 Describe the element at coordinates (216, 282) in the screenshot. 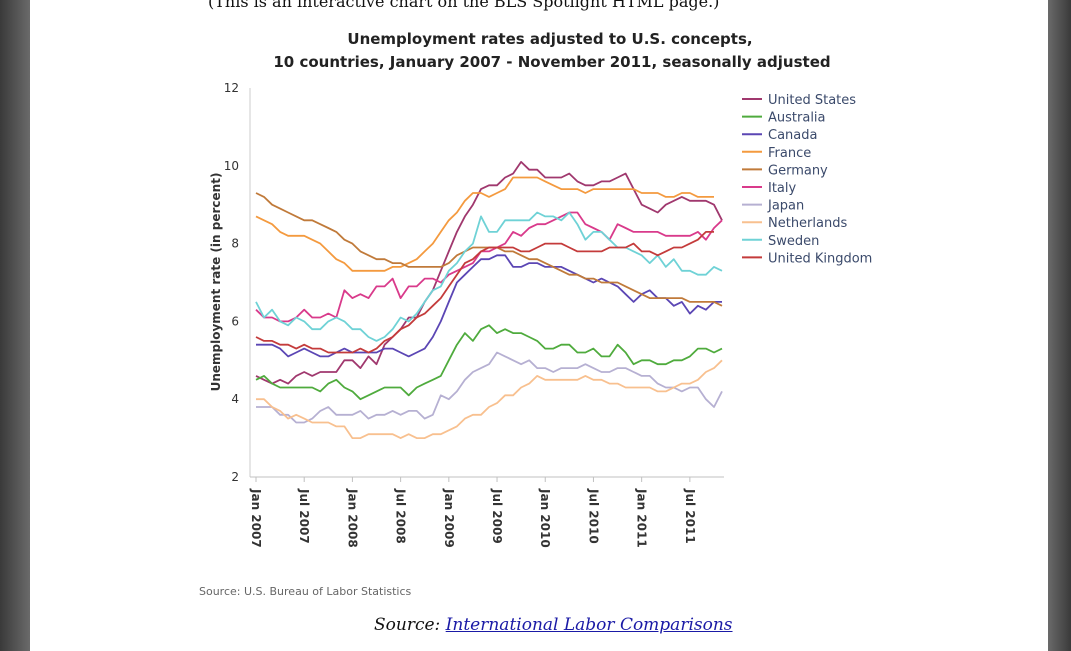

I see `y-axis-label: Unemployment rate (in percent)` at that location.